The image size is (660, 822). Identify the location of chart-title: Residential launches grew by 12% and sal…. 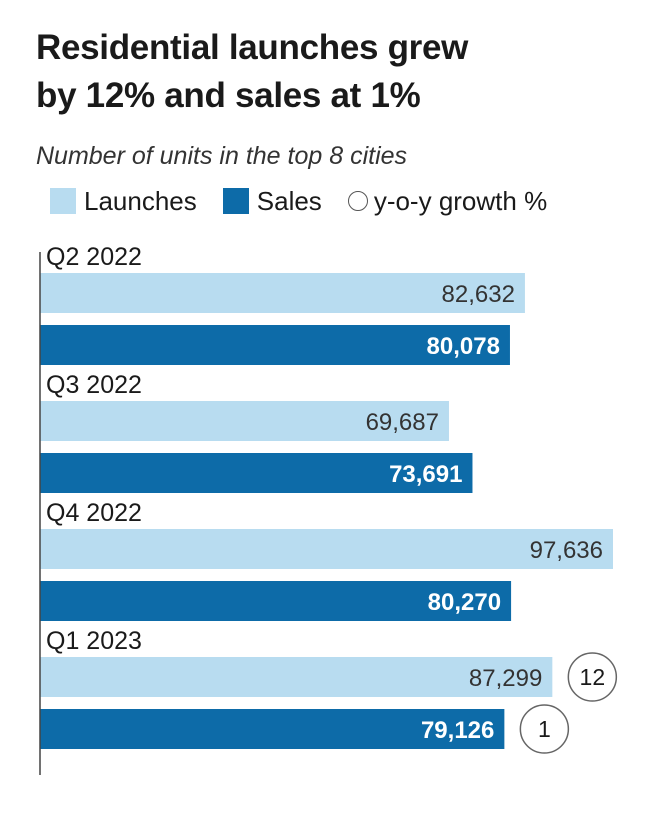
(336, 72).